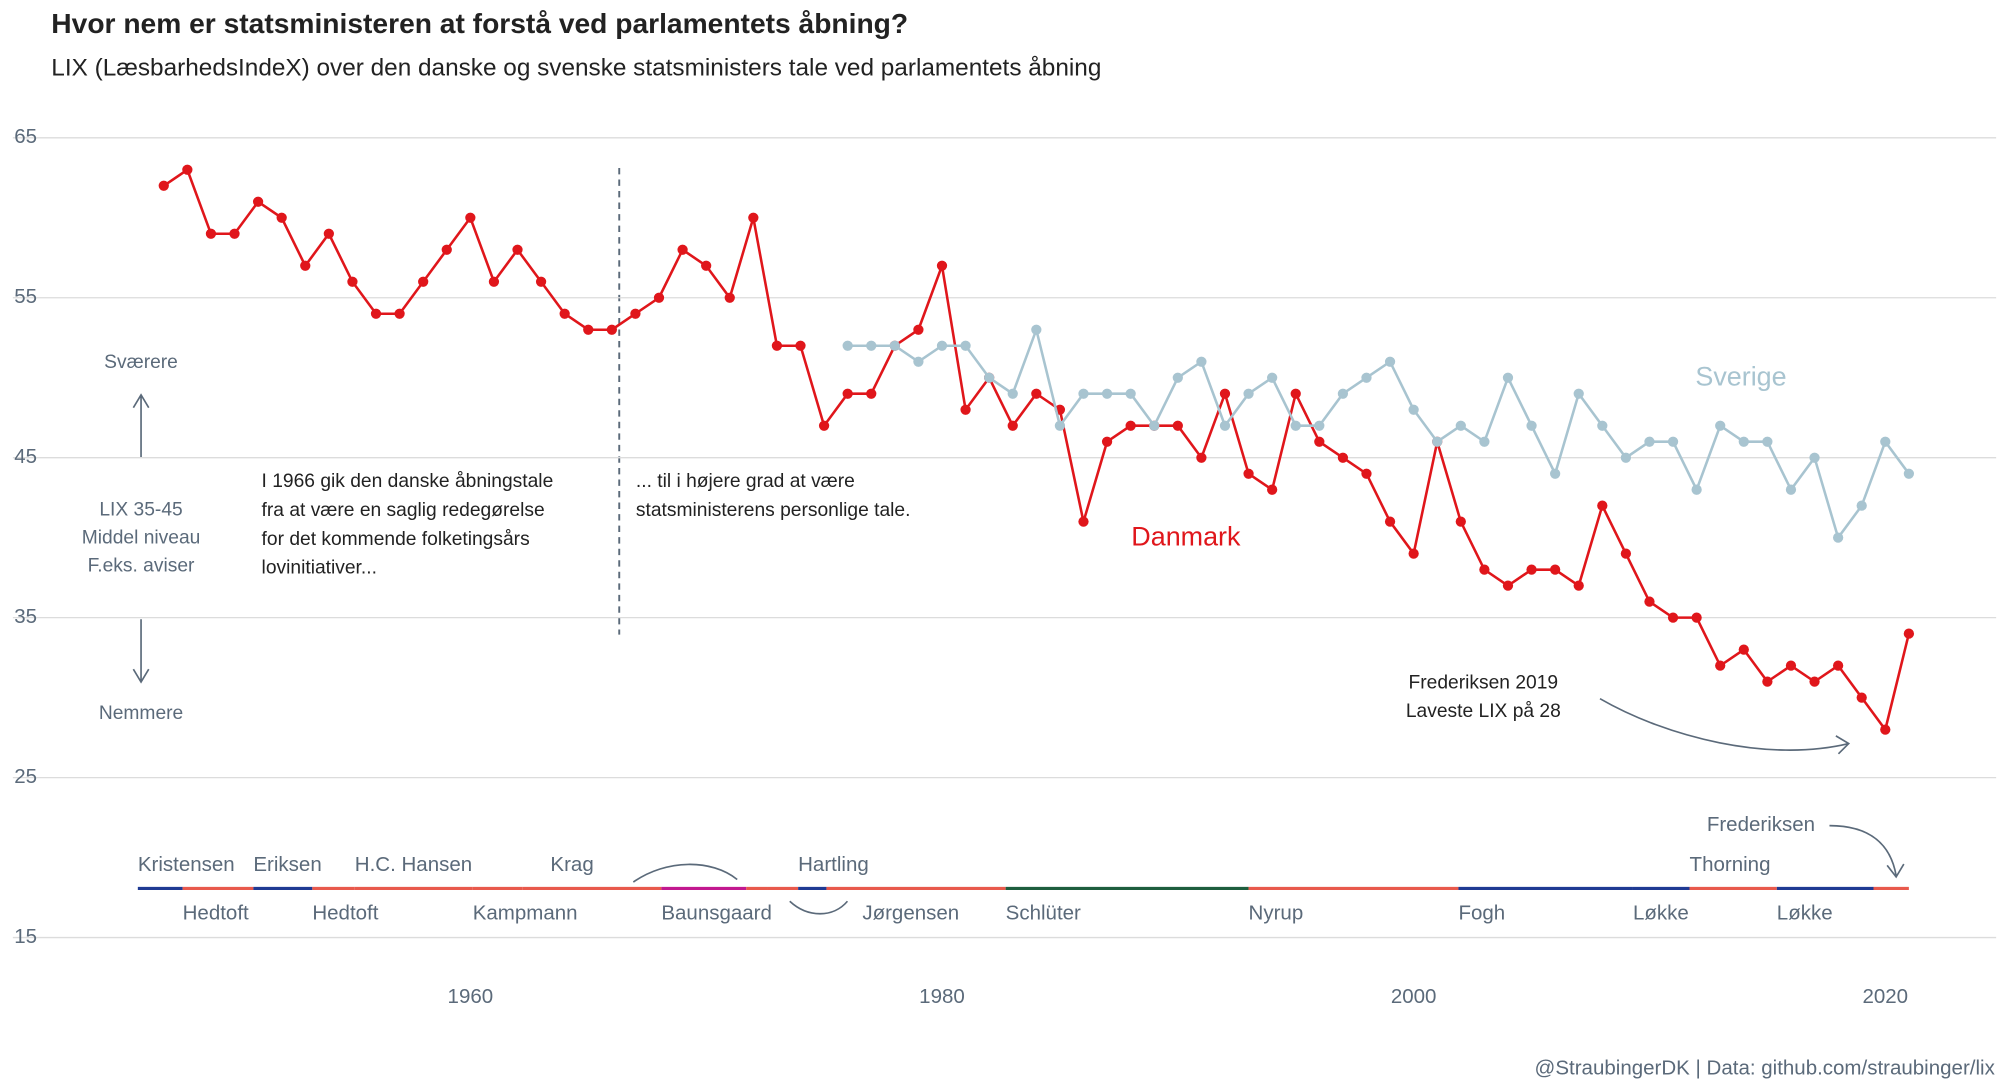 This screenshot has height=1091, width=2000. What do you see at coordinates (942, 996) in the screenshot?
I see `x-tick-label: 1980` at bounding box center [942, 996].